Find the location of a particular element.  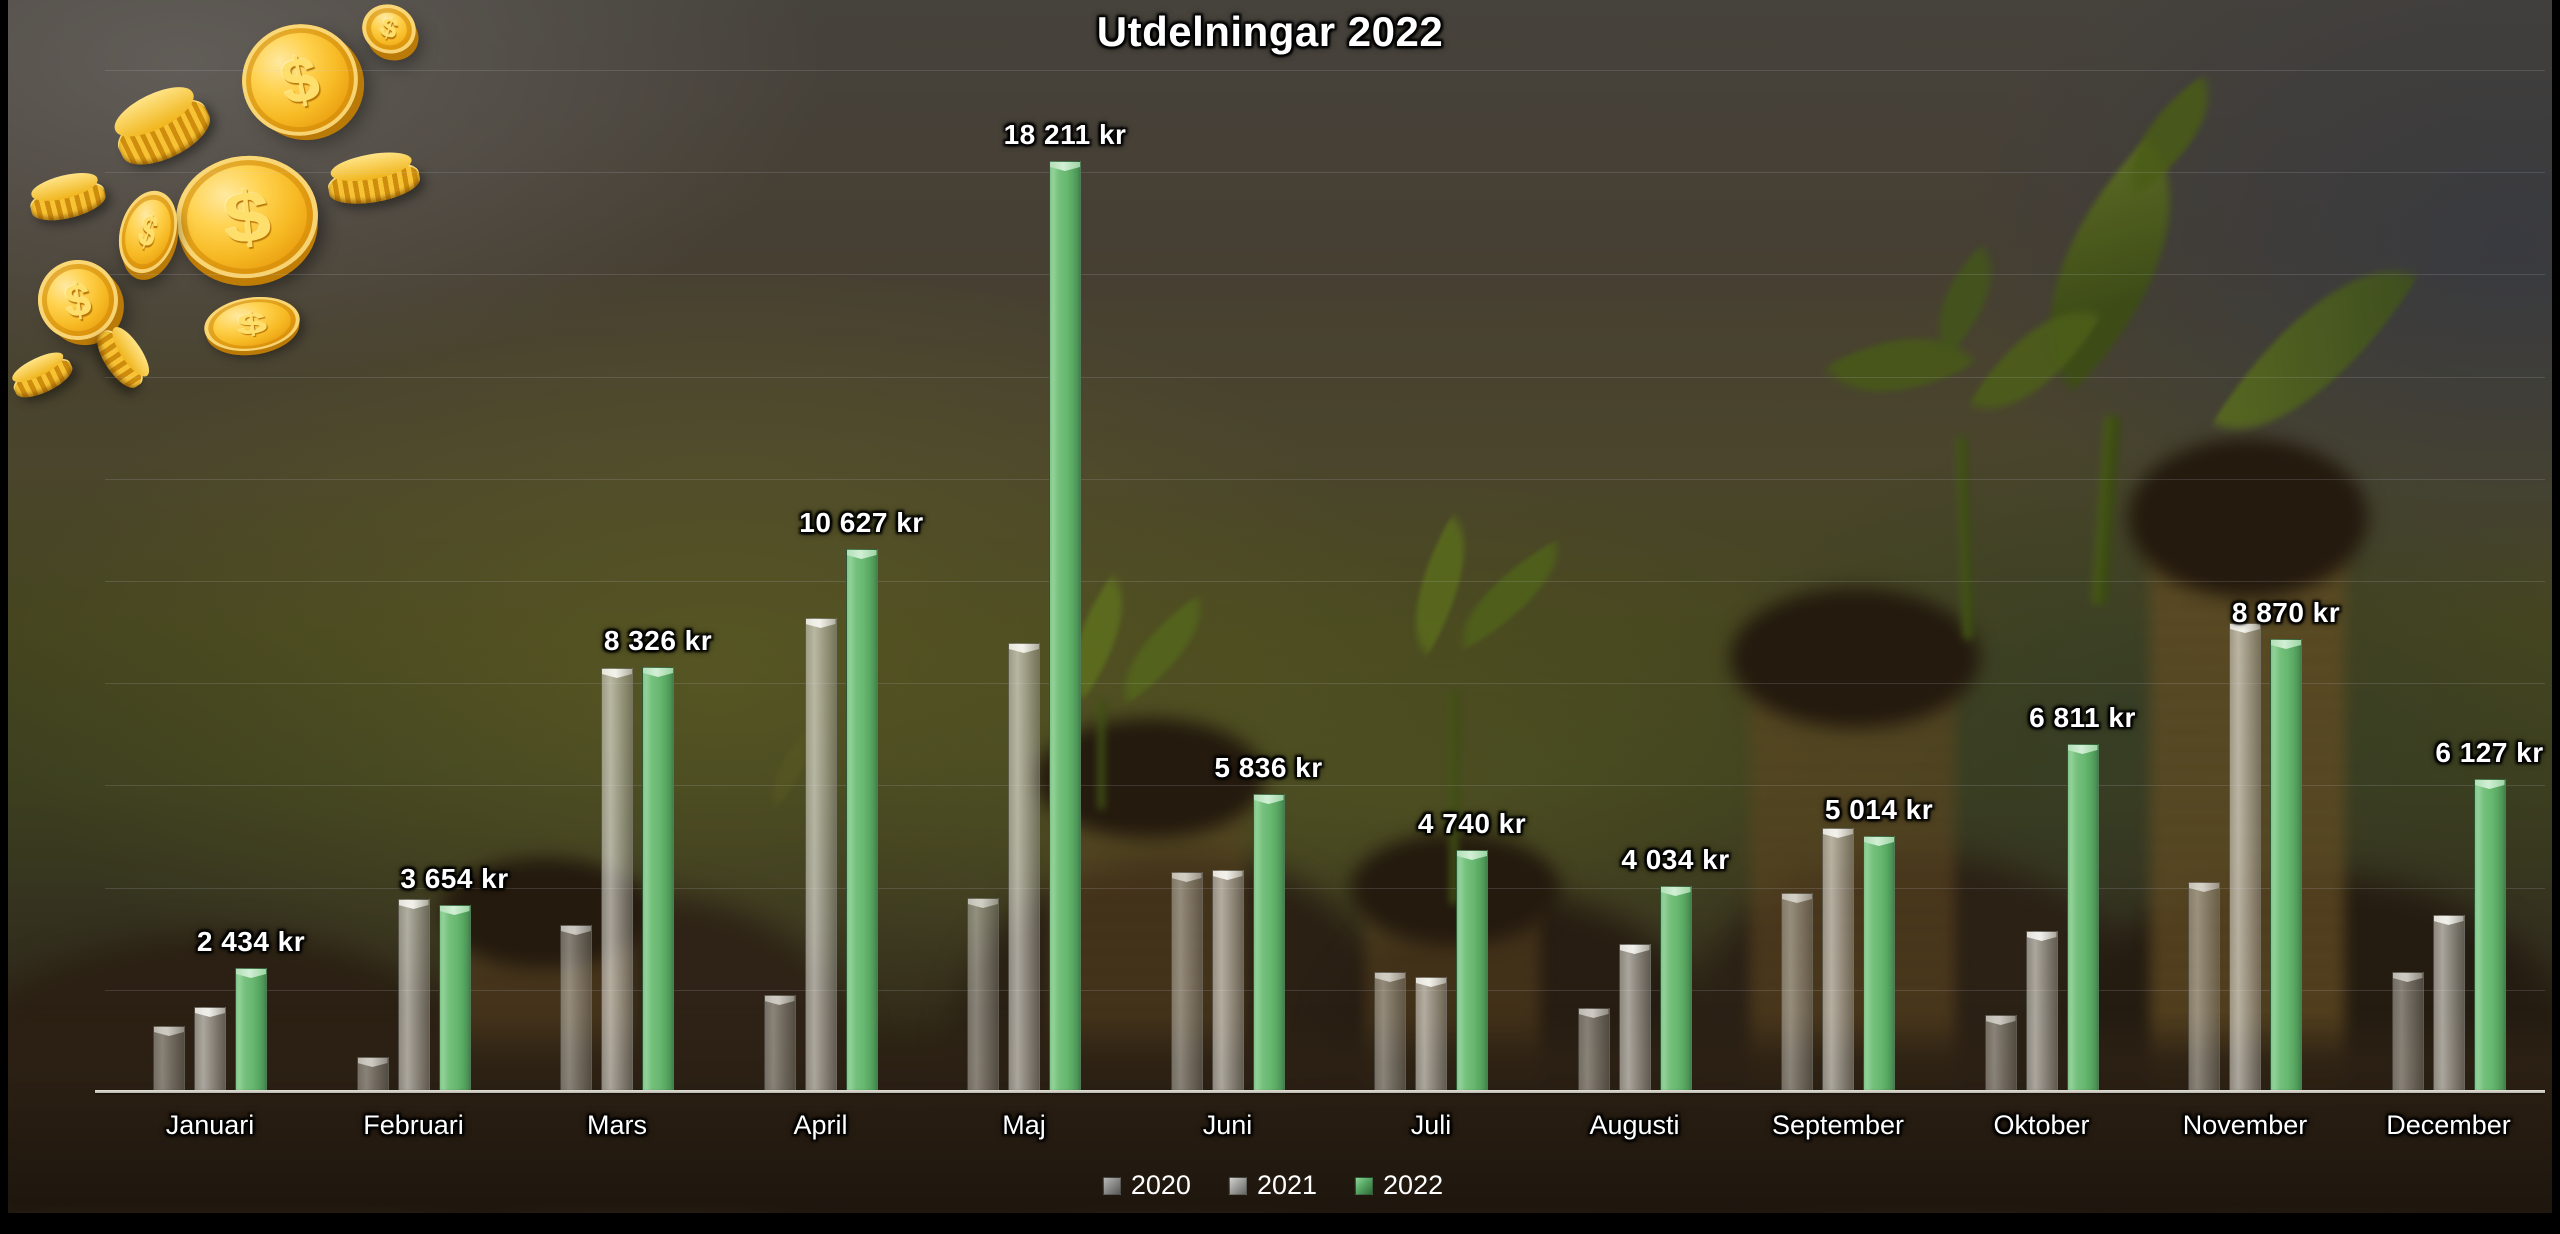

month-label-oktober: Oktober is located at coordinates (2041, 1125).